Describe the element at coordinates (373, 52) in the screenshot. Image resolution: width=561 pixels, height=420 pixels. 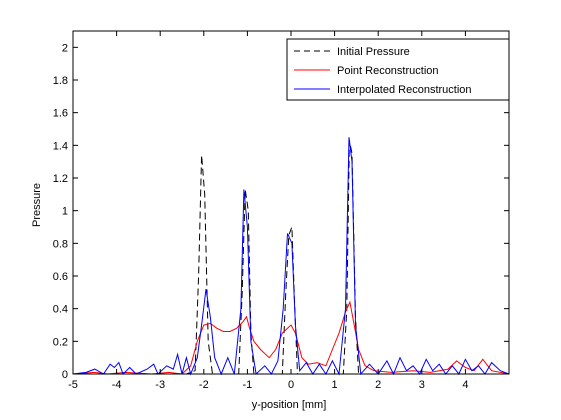
I see `legend-label-initial-pressure: Initial Pressure` at that location.